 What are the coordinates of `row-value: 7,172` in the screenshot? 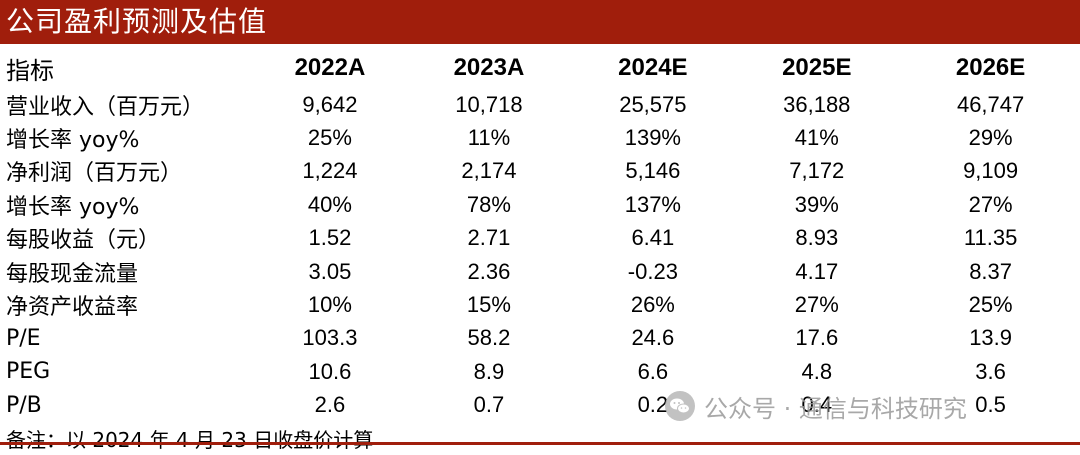 It's located at (817, 171).